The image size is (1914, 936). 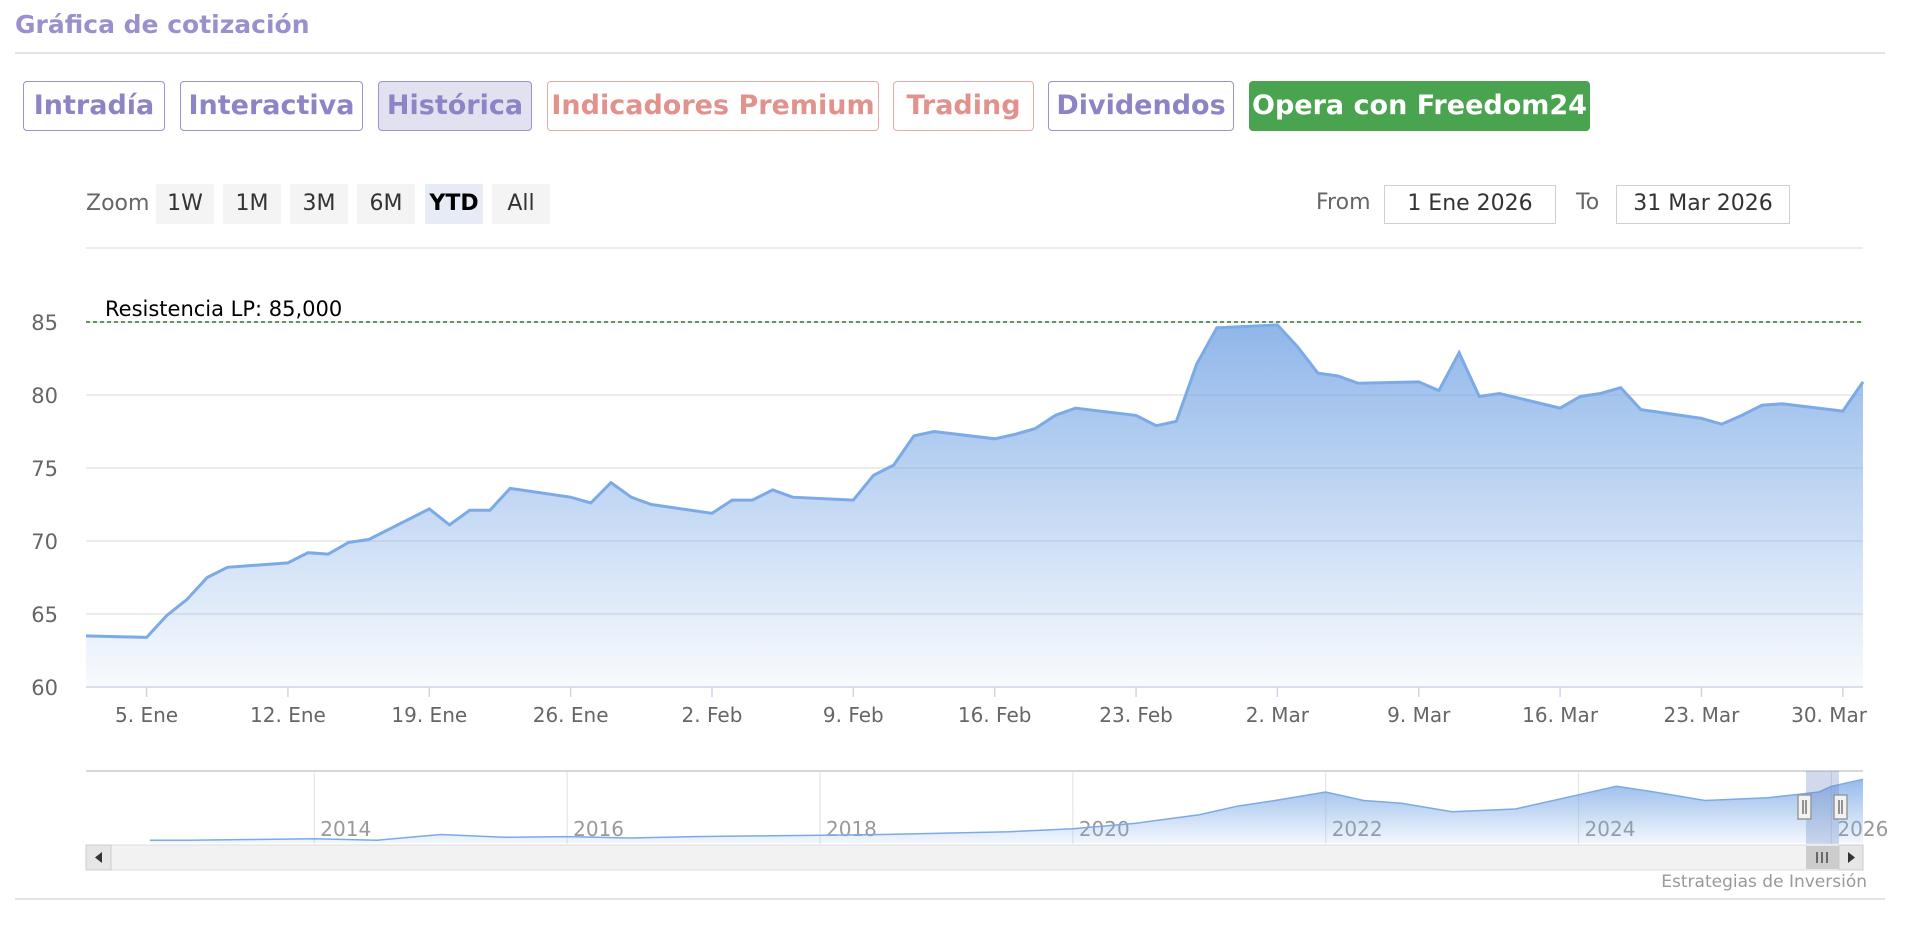 What do you see at coordinates (571, 715) in the screenshot?
I see `x-tick-label: 26. Ene` at bounding box center [571, 715].